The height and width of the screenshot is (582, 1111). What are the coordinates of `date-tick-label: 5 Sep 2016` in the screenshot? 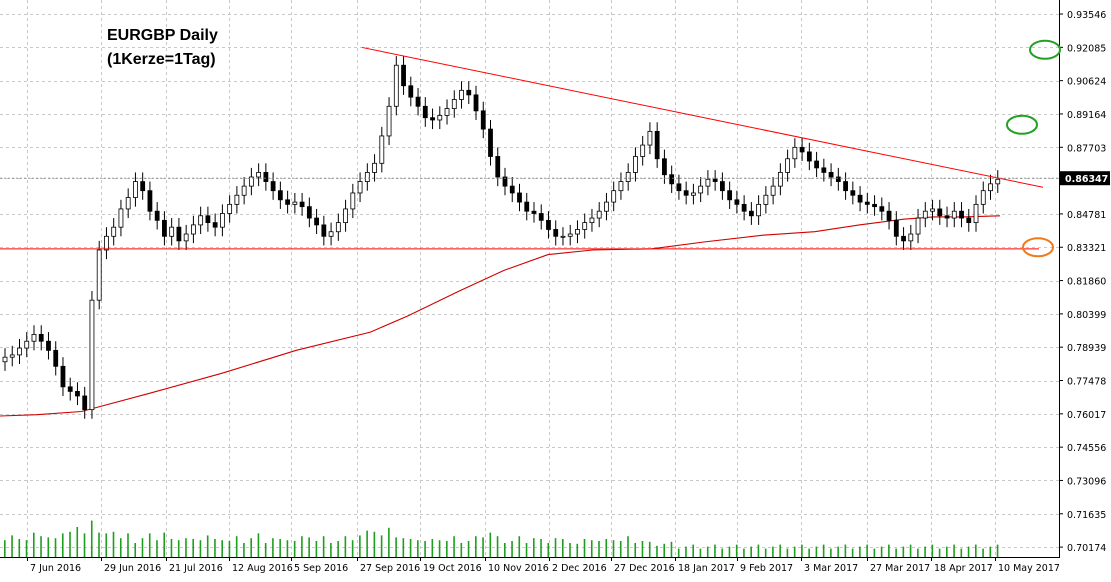 It's located at (321, 568).